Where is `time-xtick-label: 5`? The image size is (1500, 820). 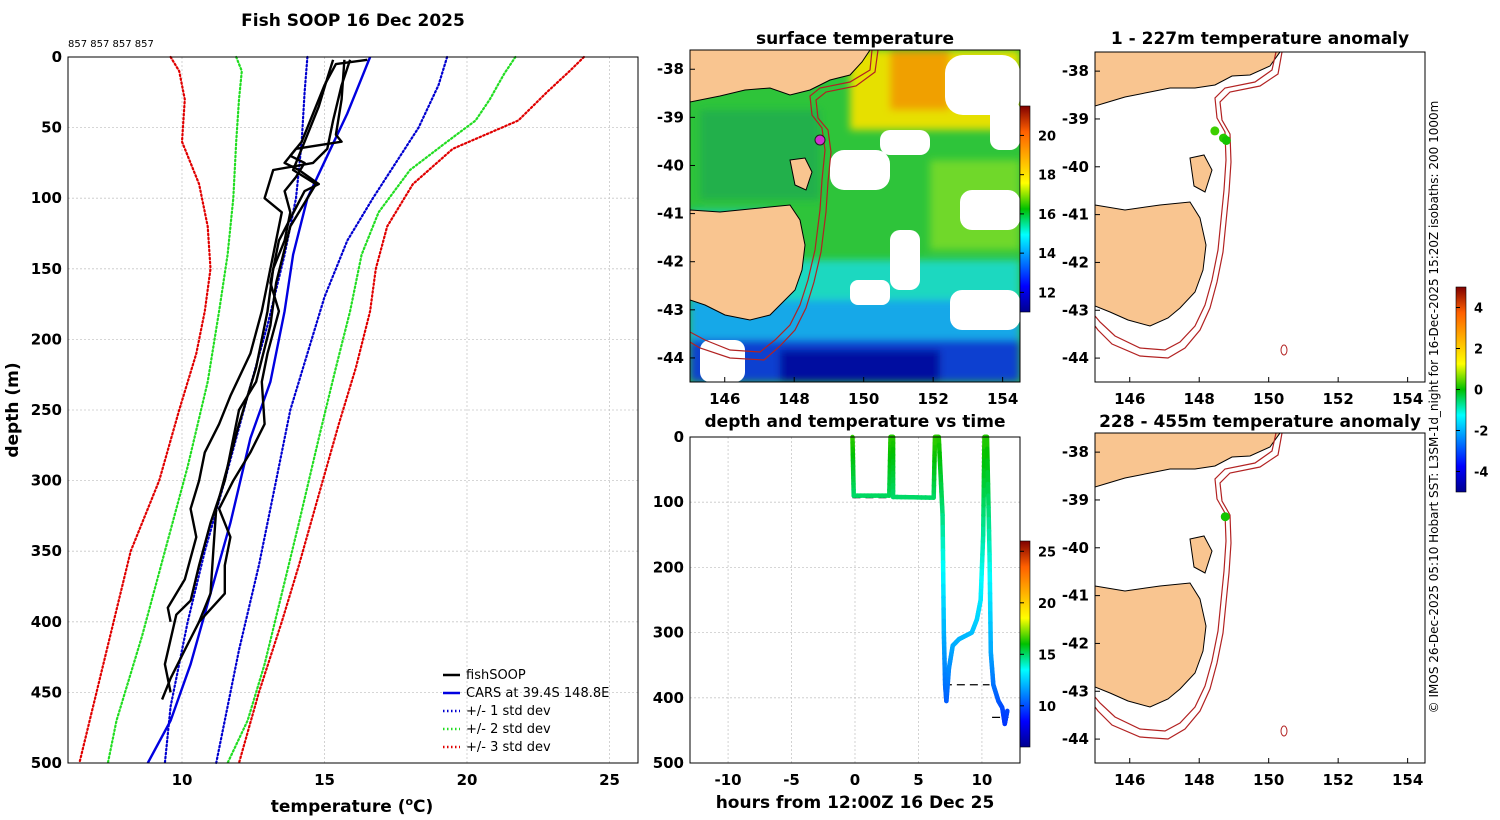 time-xtick-label: 5 is located at coordinates (918, 780).